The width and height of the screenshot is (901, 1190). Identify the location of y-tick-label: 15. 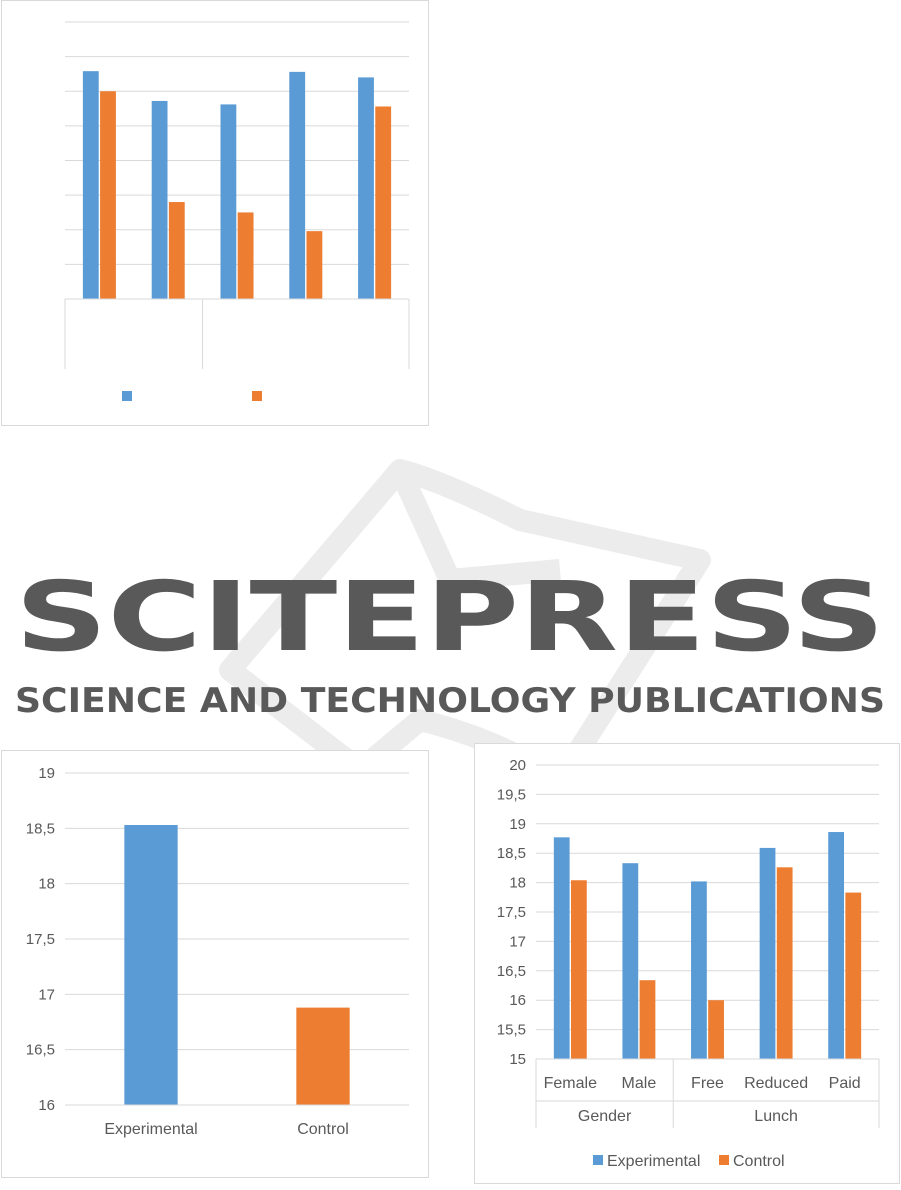
(517, 1059).